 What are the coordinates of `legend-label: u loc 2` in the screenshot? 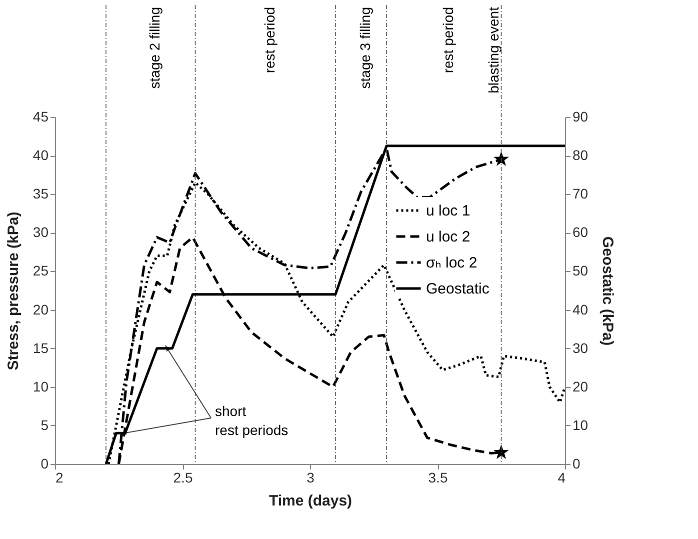 It's located at (448, 237).